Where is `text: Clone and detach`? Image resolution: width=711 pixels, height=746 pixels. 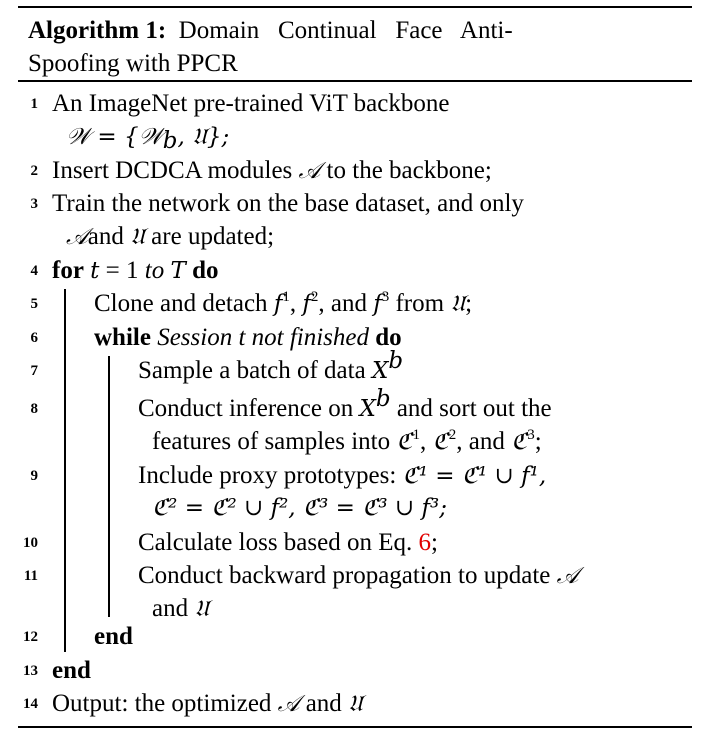 text: Clone and detach is located at coordinates (184, 303).